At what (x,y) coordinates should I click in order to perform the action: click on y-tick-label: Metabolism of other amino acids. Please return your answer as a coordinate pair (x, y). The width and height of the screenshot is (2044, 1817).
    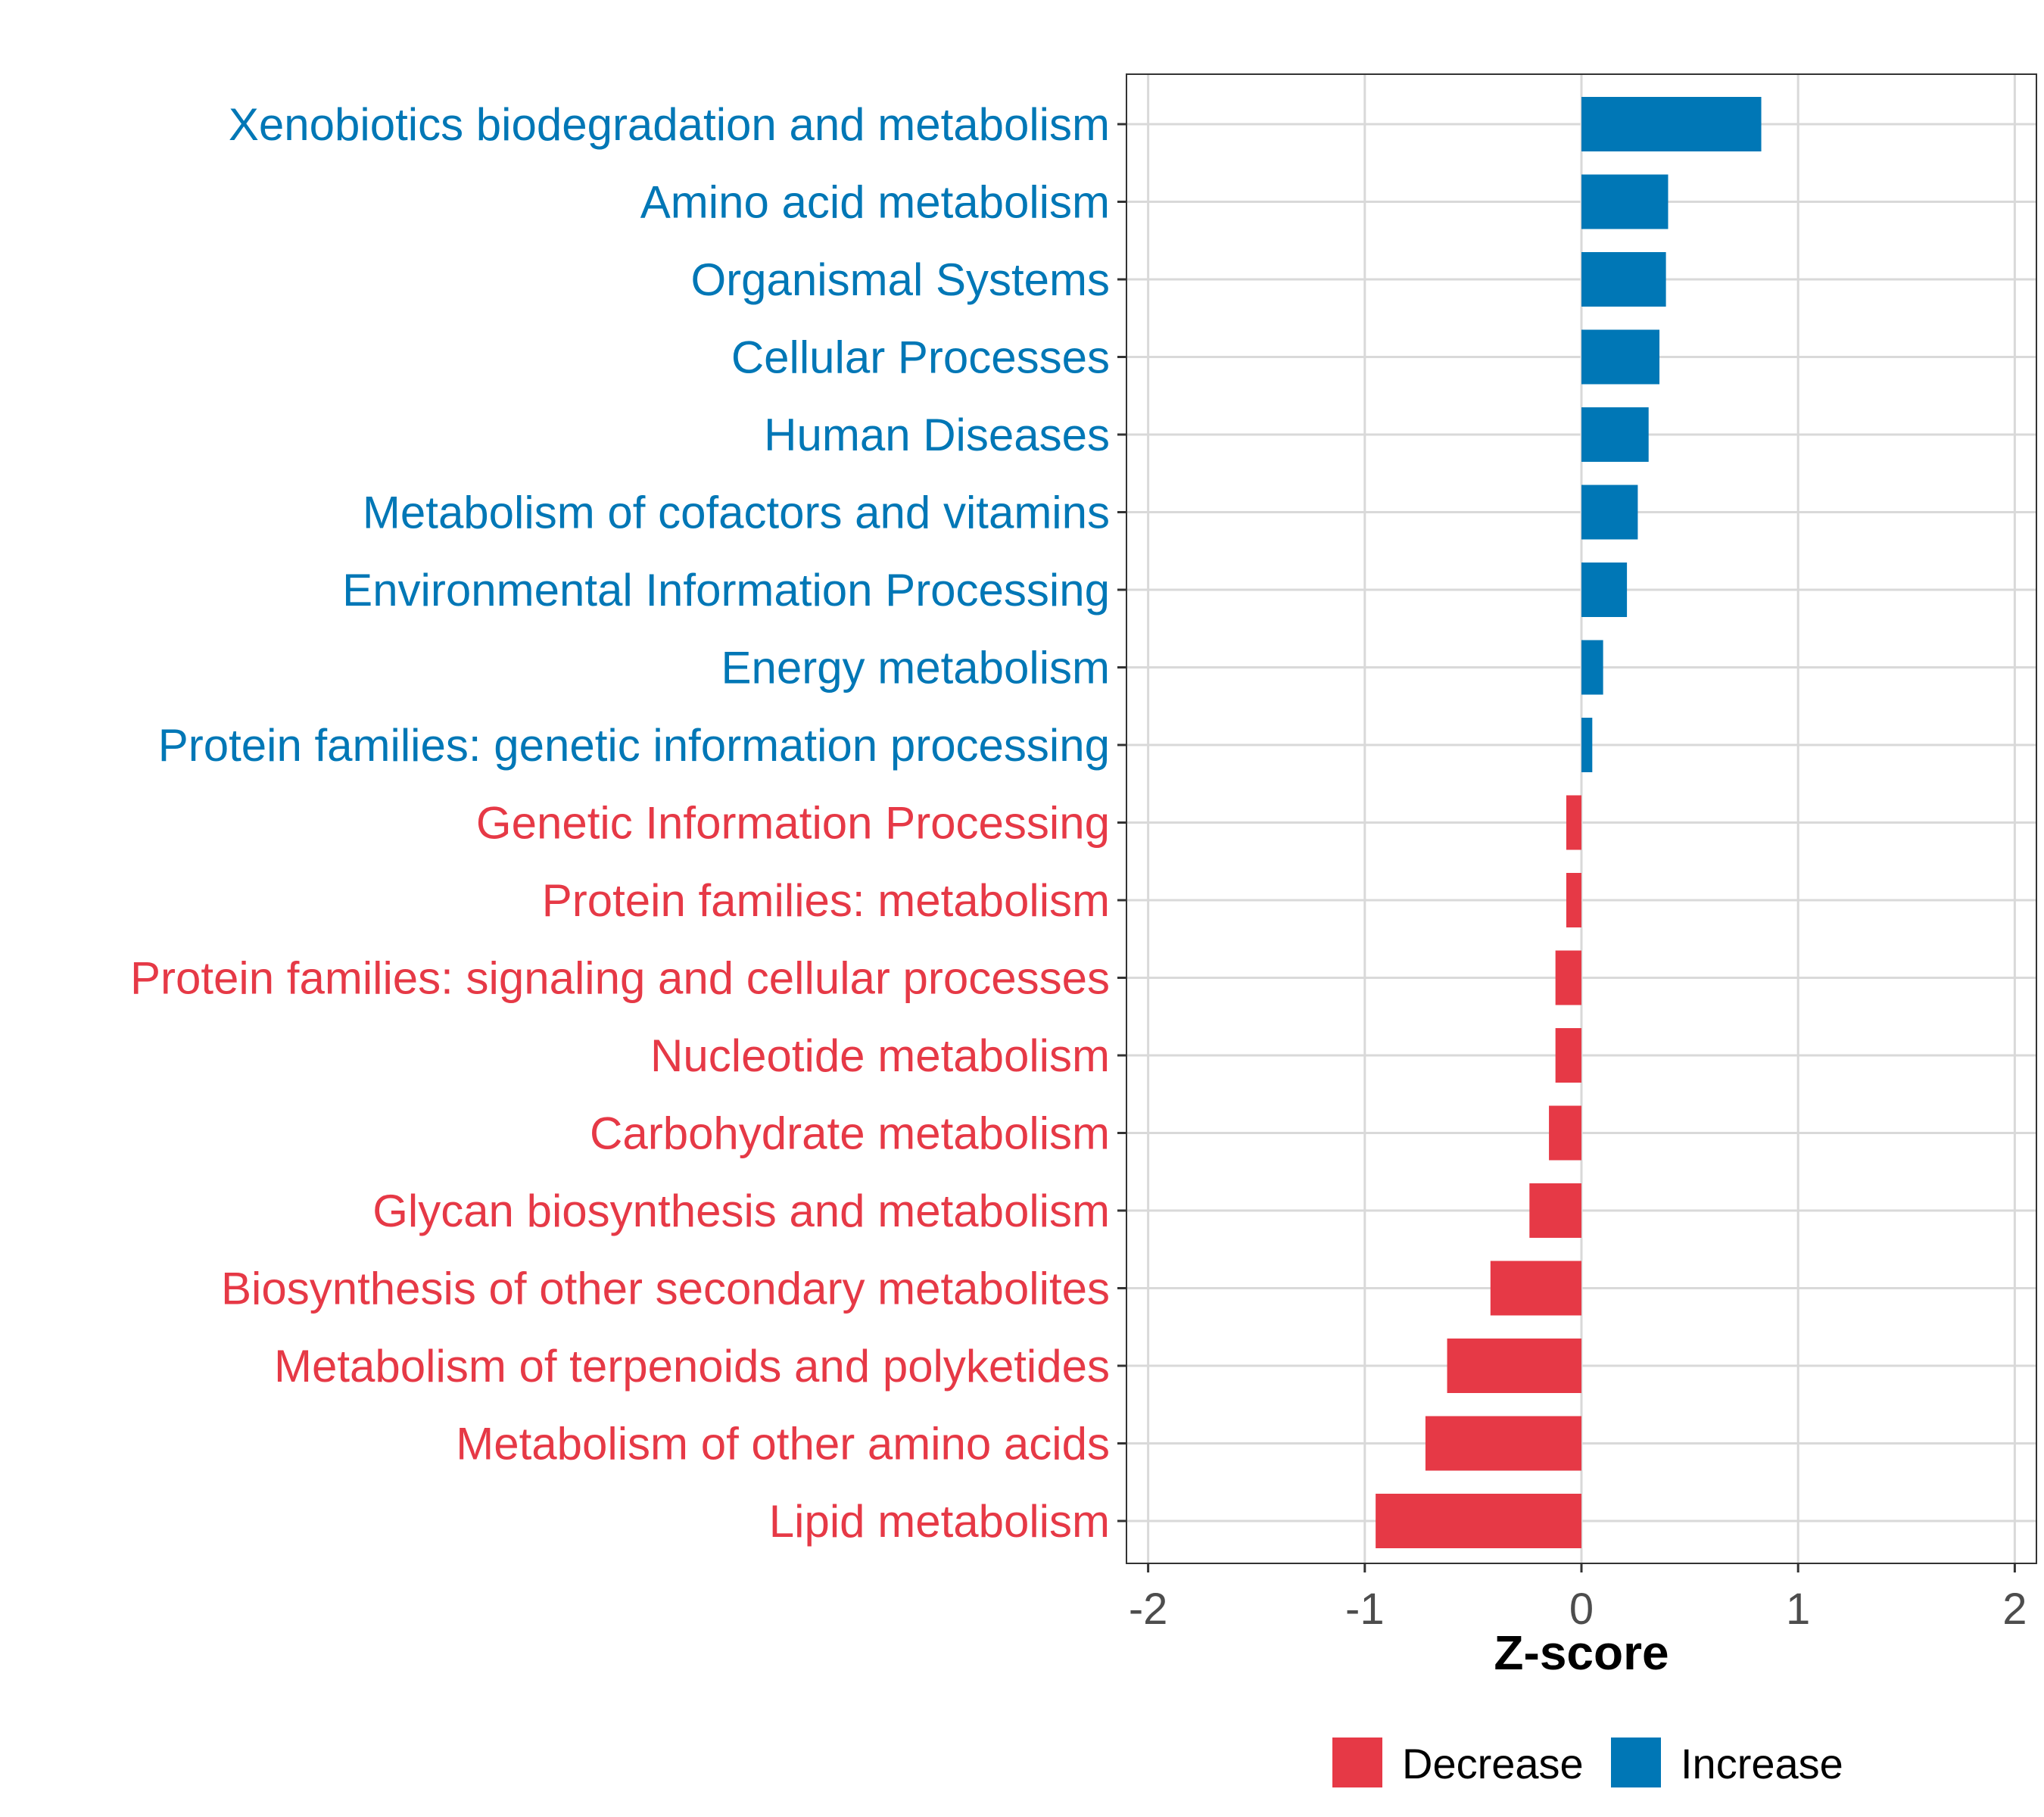
    Looking at the image, I should click on (783, 1444).